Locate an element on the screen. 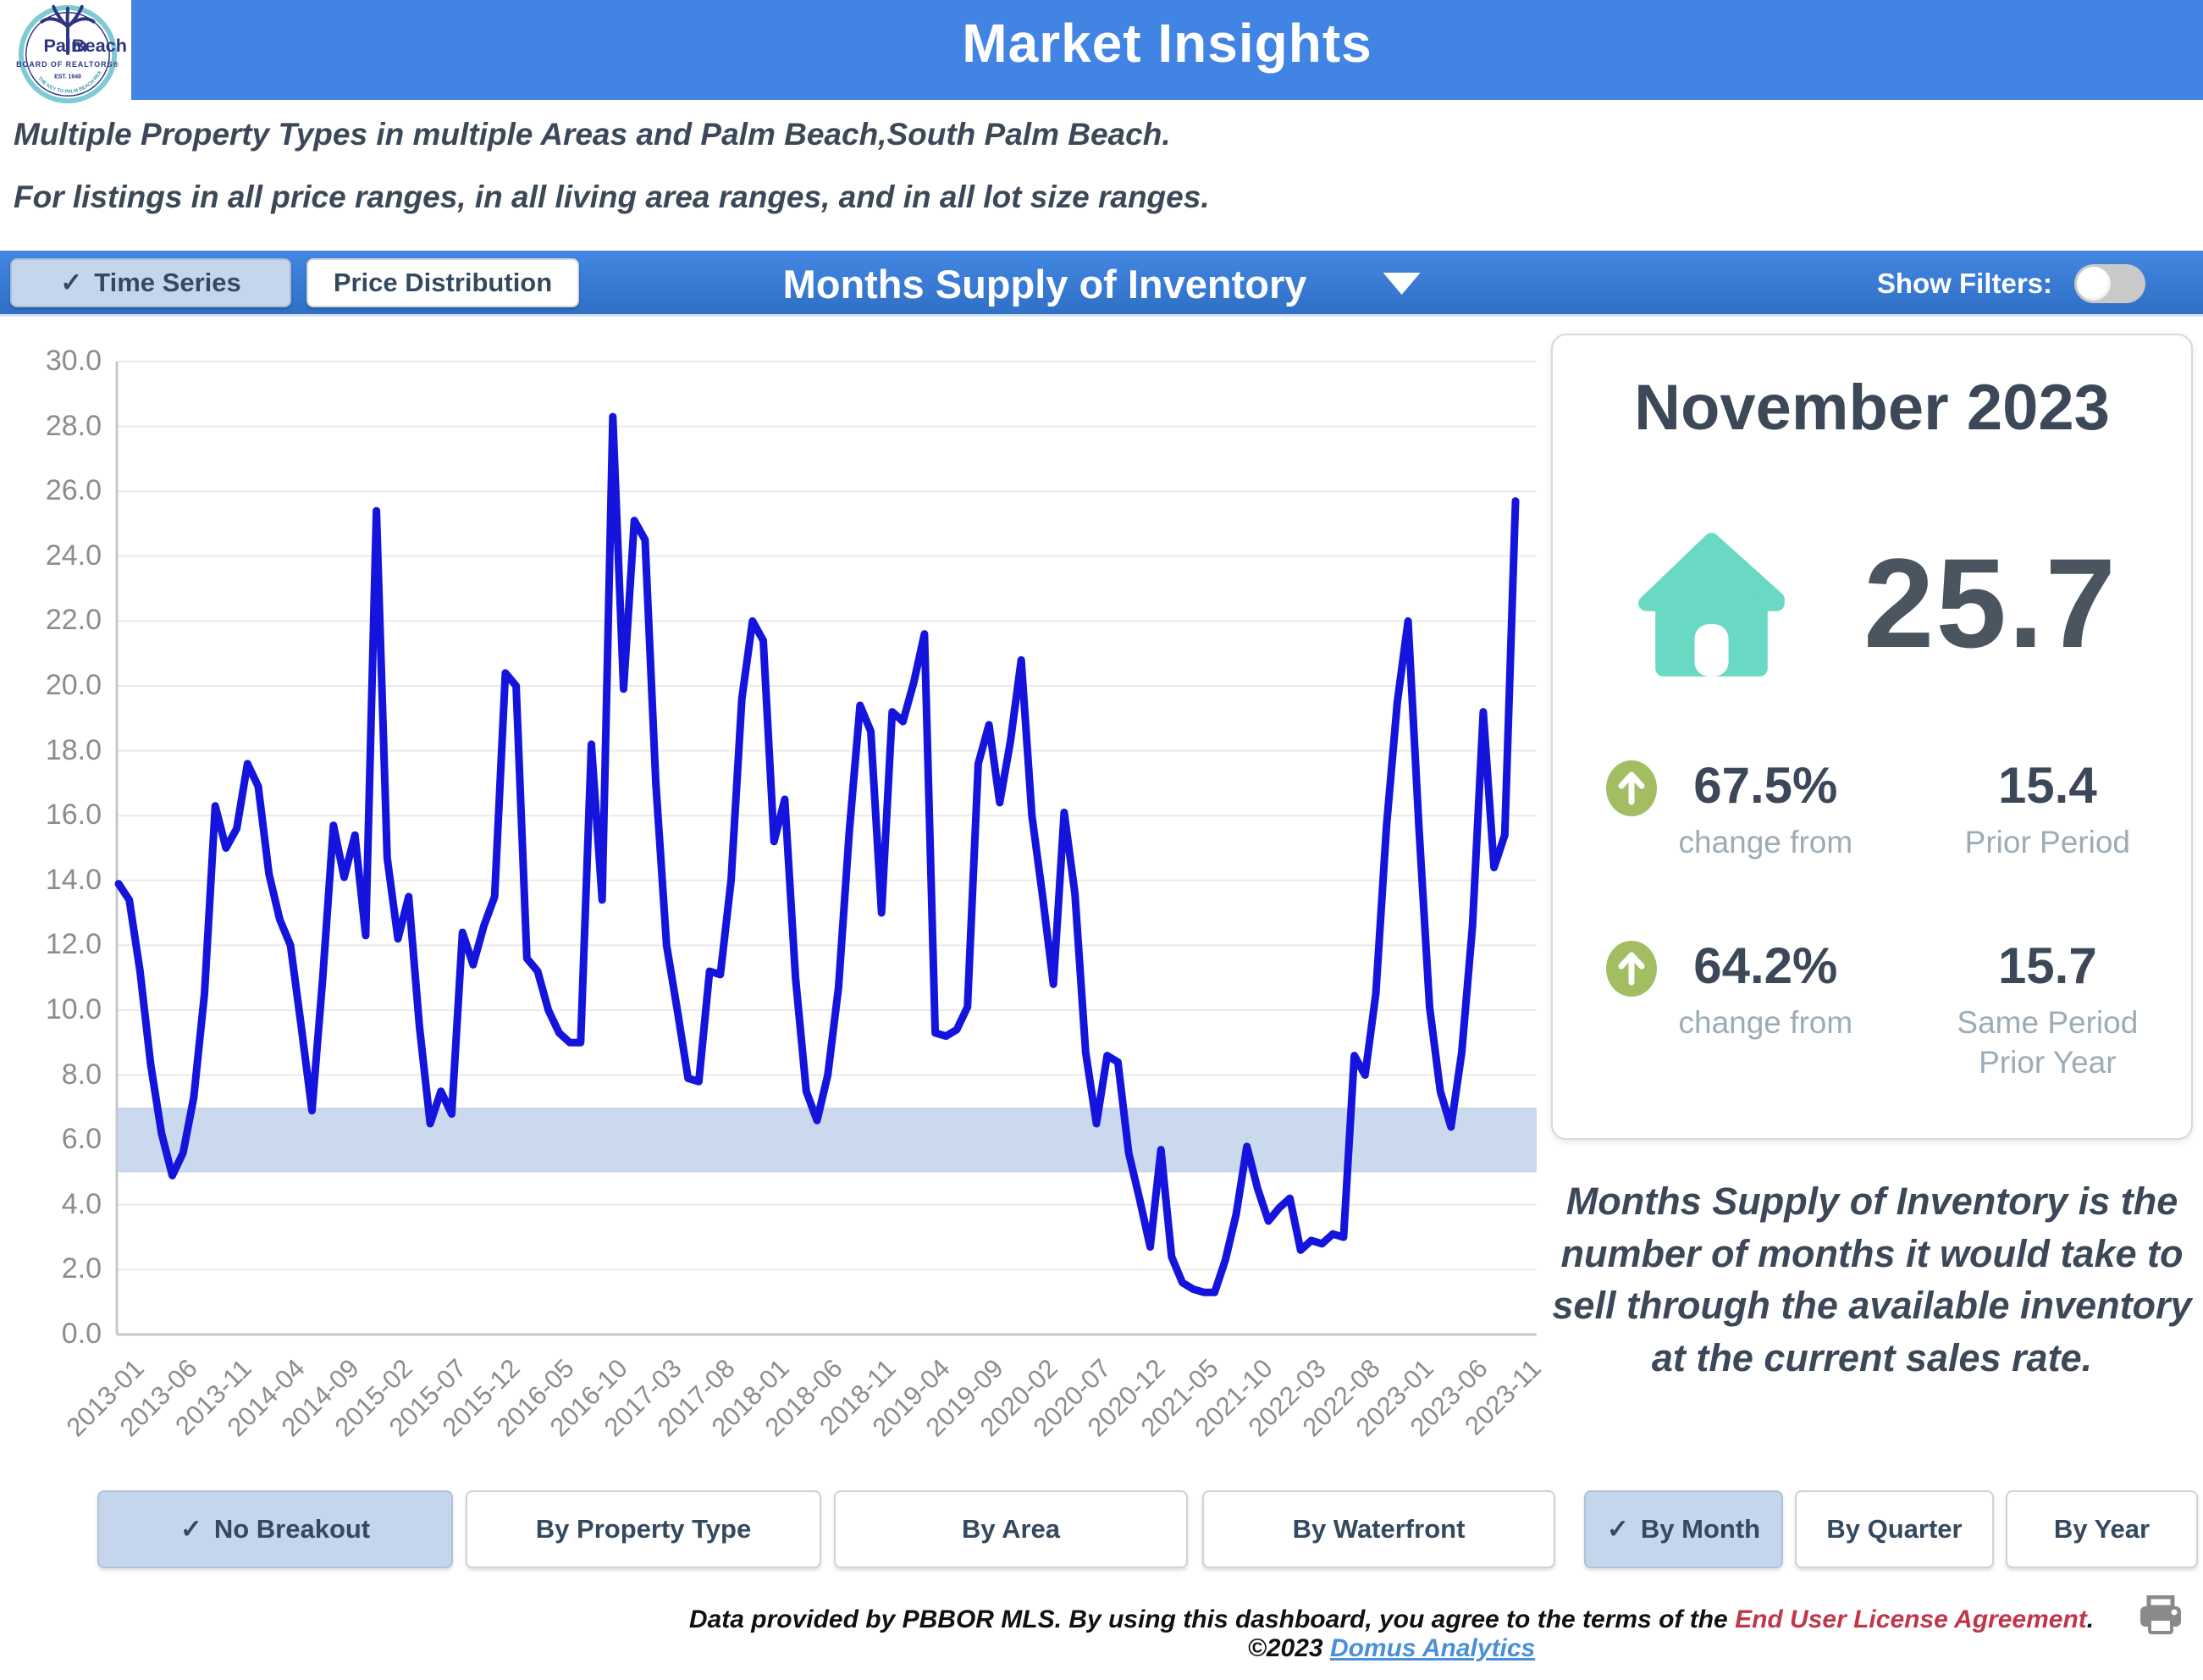 Image resolution: width=2203 pixels, height=1680 pixels. tab-price-distribution-label: Price Distribution is located at coordinates (443, 283).